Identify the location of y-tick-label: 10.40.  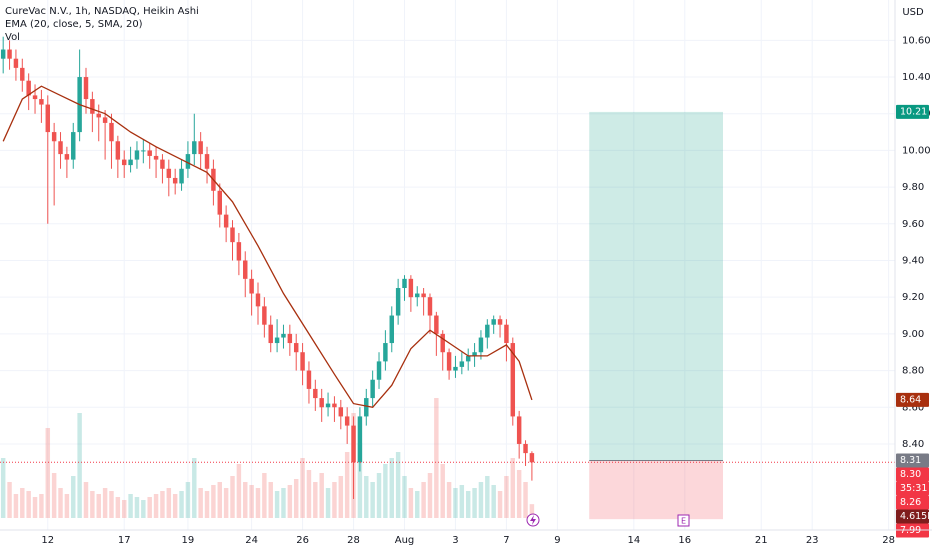
(916, 77).